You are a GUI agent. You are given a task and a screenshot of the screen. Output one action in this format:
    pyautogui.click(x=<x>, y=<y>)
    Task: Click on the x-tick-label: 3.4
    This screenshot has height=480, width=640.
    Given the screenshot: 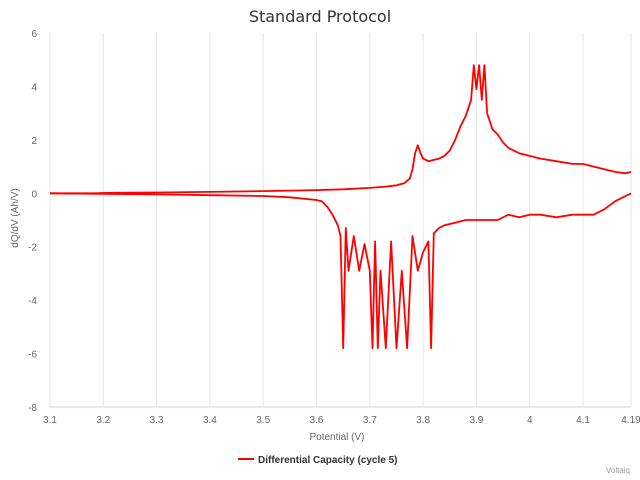 What is the action you would take?
    pyautogui.click(x=210, y=420)
    